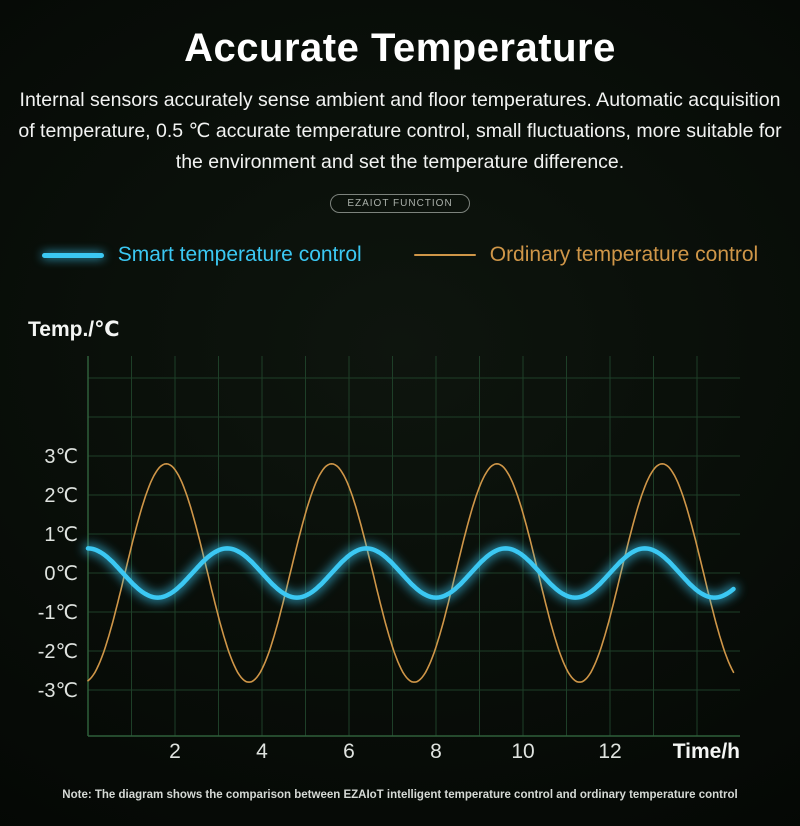 This screenshot has width=800, height=826. What do you see at coordinates (436, 751) in the screenshot?
I see `svg-text: 8` at bounding box center [436, 751].